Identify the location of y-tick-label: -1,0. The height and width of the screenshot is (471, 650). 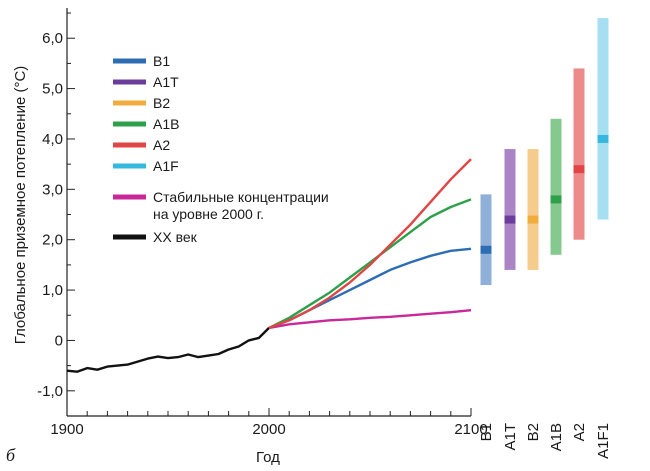
(50, 391).